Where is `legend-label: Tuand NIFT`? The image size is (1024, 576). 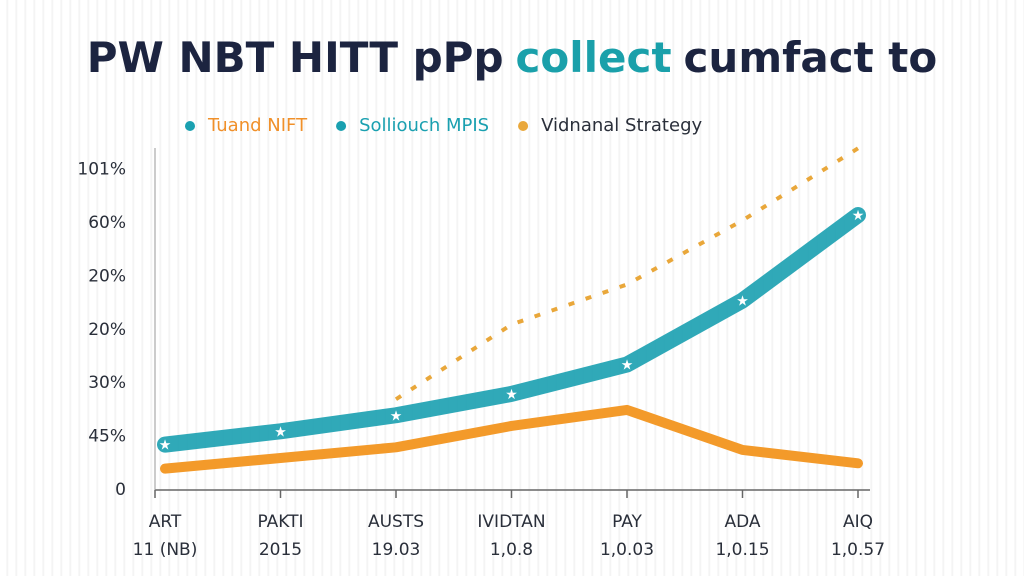
legend-label: Tuand NIFT is located at coordinates (257, 125).